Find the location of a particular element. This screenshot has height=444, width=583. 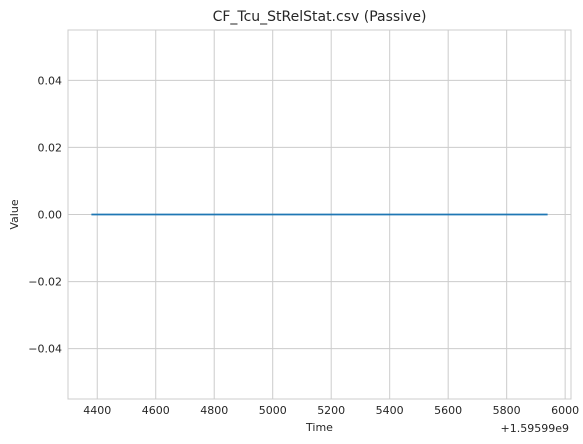

y-axis-label: Value is located at coordinates (14, 214).